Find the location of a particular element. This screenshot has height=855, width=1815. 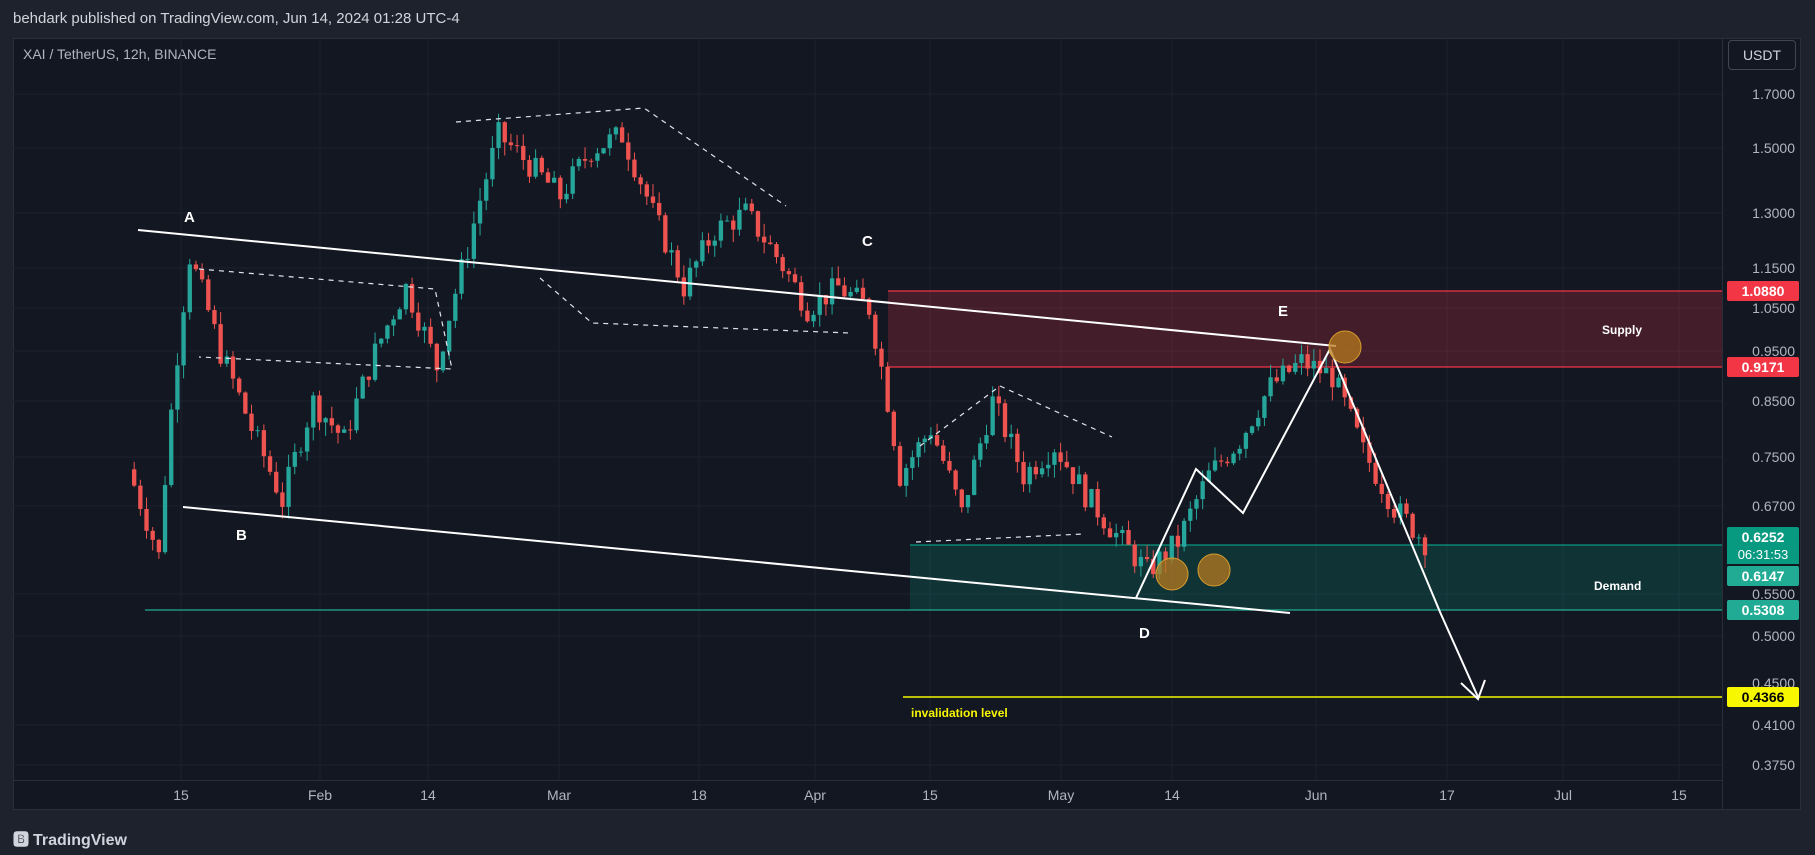

currency-button: USDT is located at coordinates (1762, 55).